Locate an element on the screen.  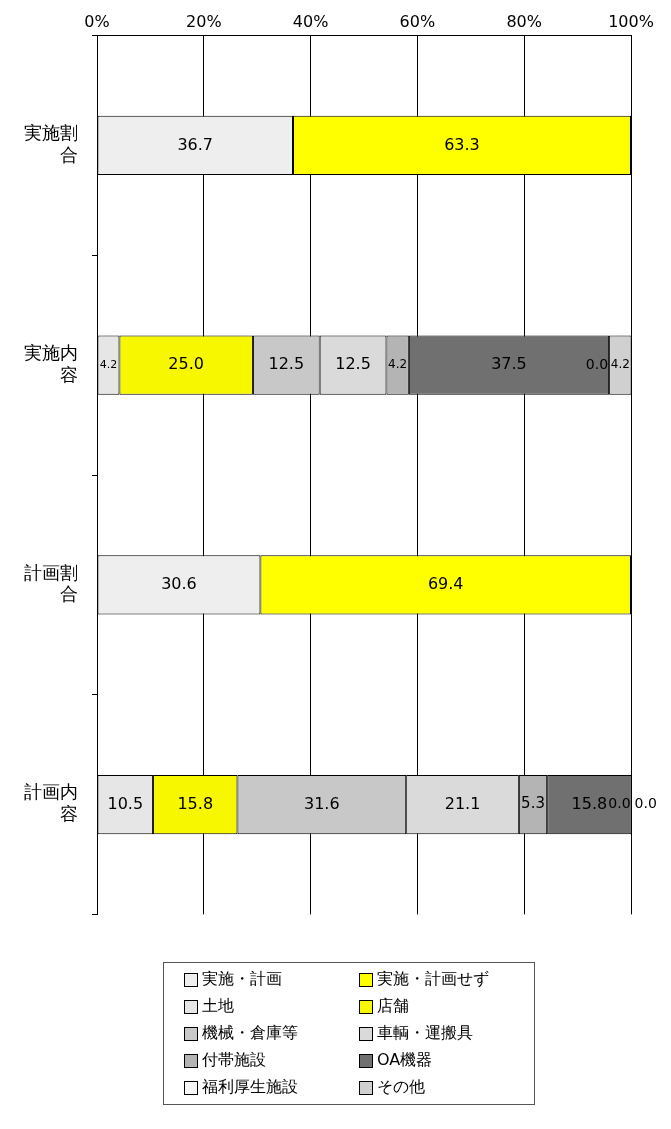
legend-label: 実施・計画 is located at coordinates (242, 979).